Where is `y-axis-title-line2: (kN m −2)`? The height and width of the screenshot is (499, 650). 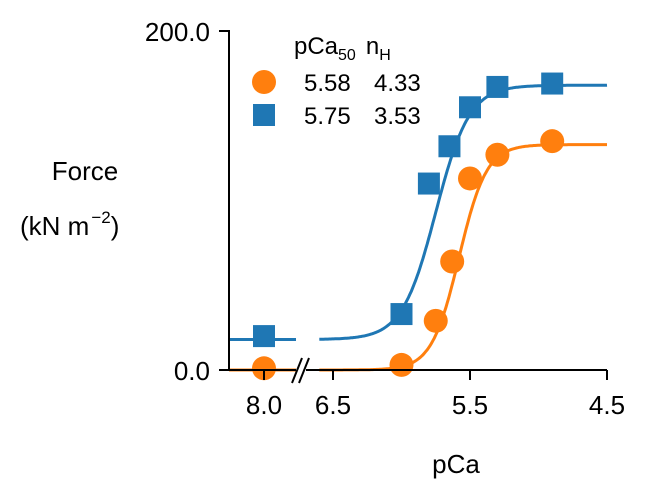 y-axis-title-line2: (kN m −2) is located at coordinates (69, 224).